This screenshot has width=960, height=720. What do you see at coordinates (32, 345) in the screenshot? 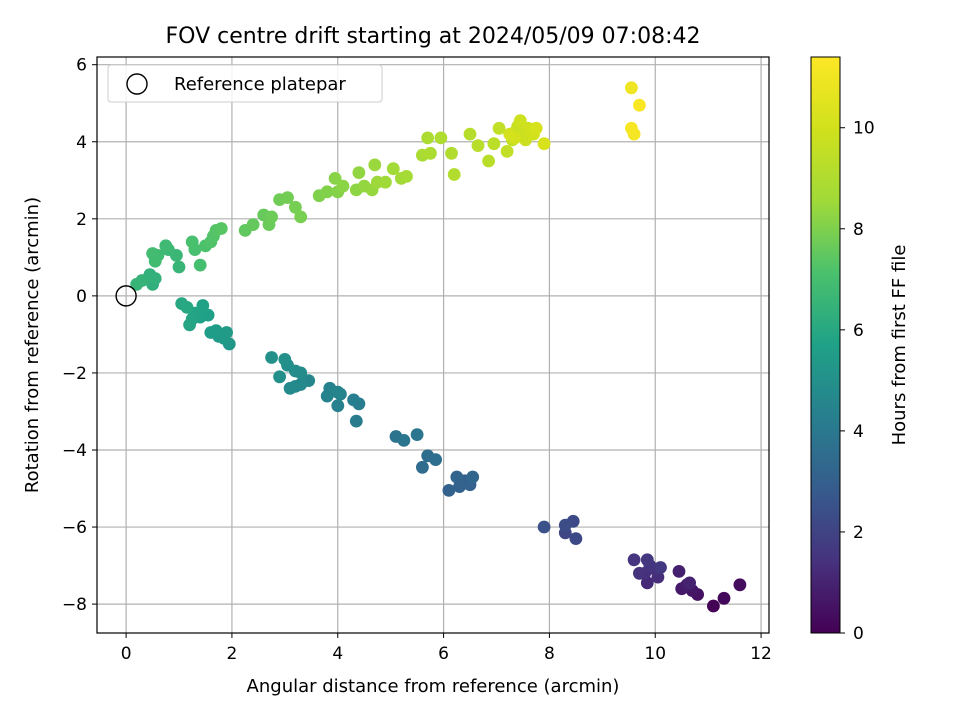
I see `y-axis-label: Rotation from reference (arcmin)` at bounding box center [32, 345].